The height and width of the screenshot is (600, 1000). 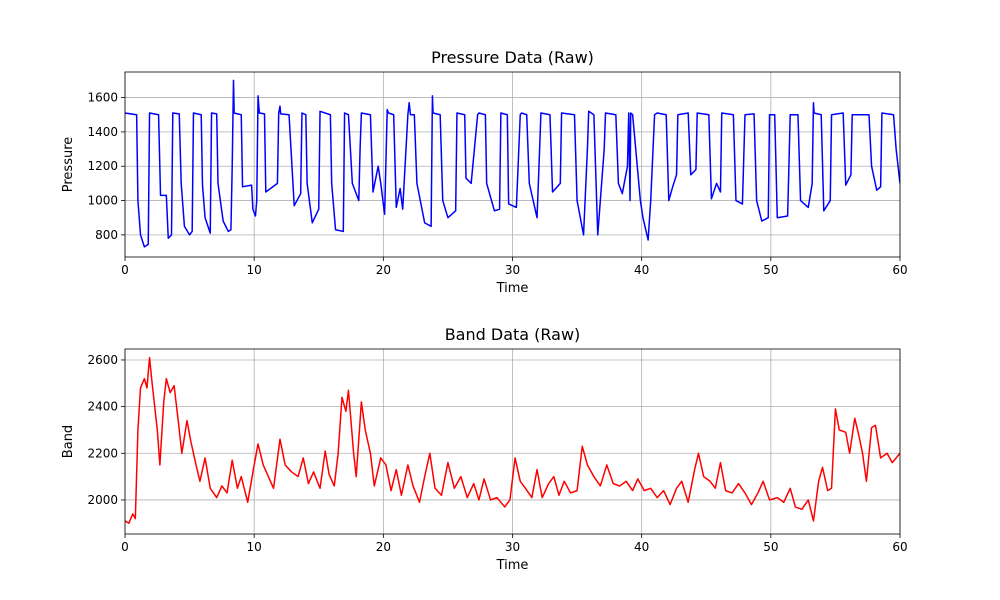 What do you see at coordinates (68, 165) in the screenshot?
I see `y-axis-label: Pressure` at bounding box center [68, 165].